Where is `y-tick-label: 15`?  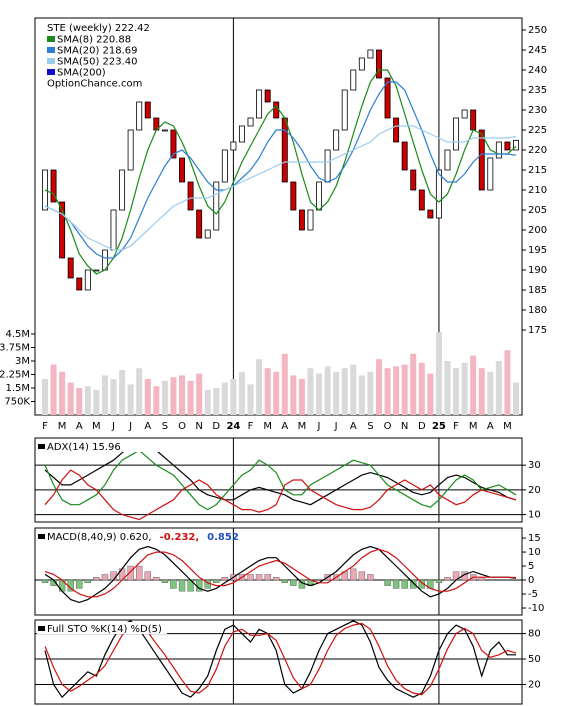
y-tick-label: 15 is located at coordinates (534, 538).